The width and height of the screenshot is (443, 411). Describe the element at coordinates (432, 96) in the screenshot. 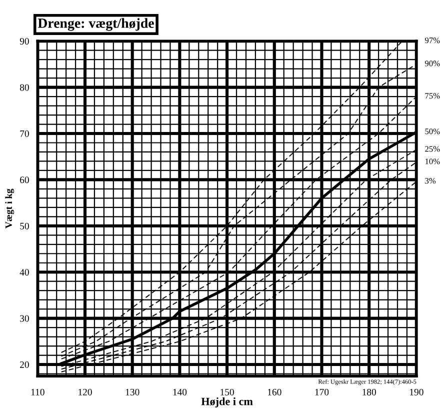

I see `series-label: 75%` at that location.